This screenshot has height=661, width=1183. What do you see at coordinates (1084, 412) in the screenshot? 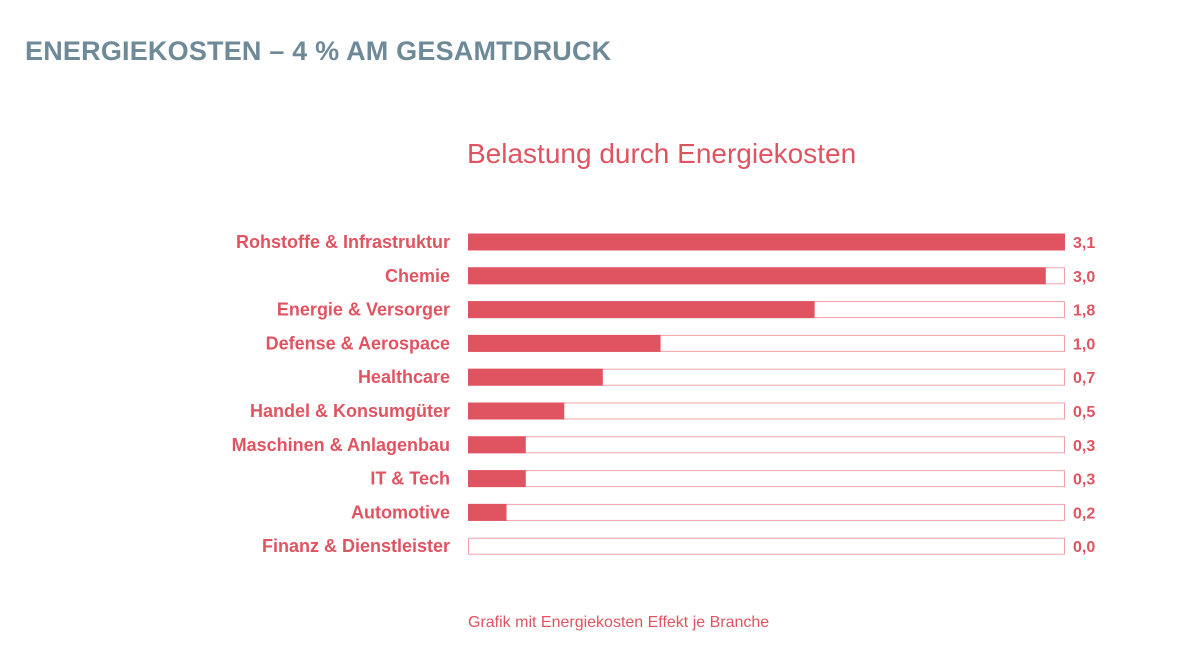
I see `value-label: 0,5` at bounding box center [1084, 412].